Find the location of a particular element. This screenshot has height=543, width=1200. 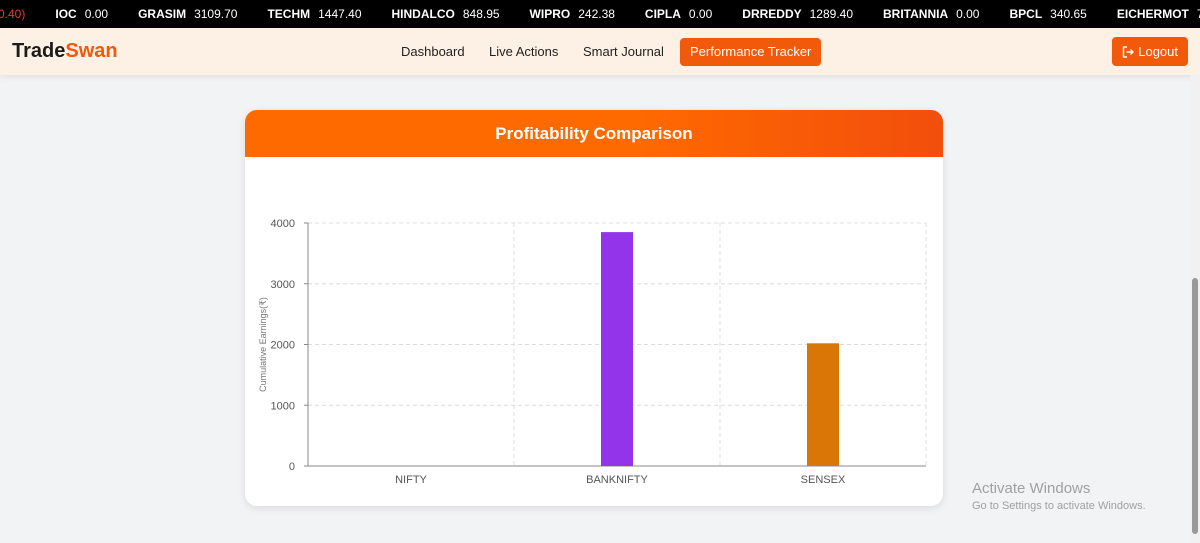

ticker-price: 7002.50 is located at coordinates (1198, 14).